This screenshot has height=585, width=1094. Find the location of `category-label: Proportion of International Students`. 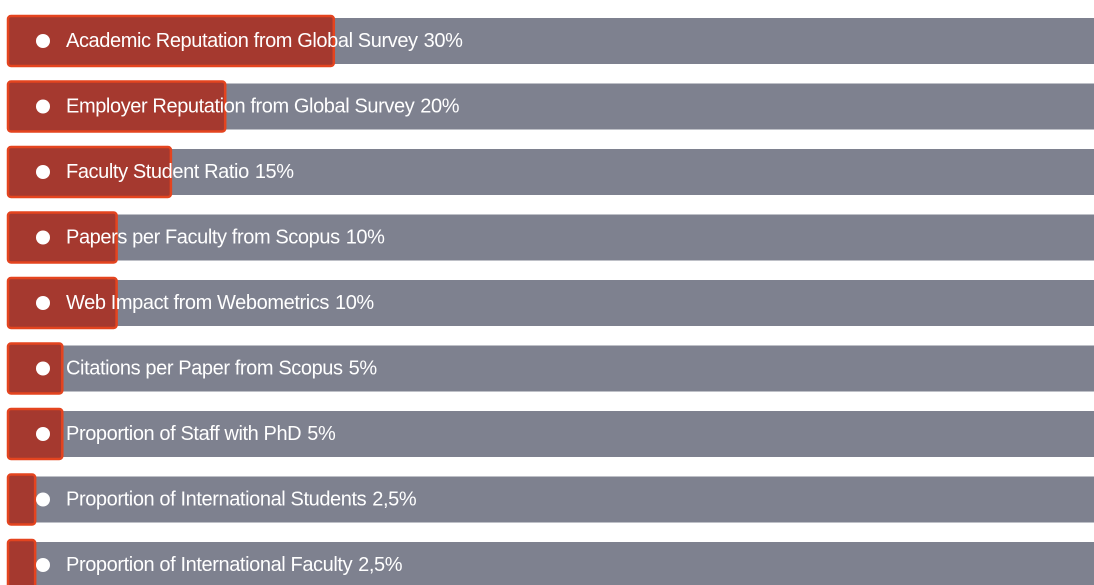

category-label: Proportion of International Students is located at coordinates (216, 500).